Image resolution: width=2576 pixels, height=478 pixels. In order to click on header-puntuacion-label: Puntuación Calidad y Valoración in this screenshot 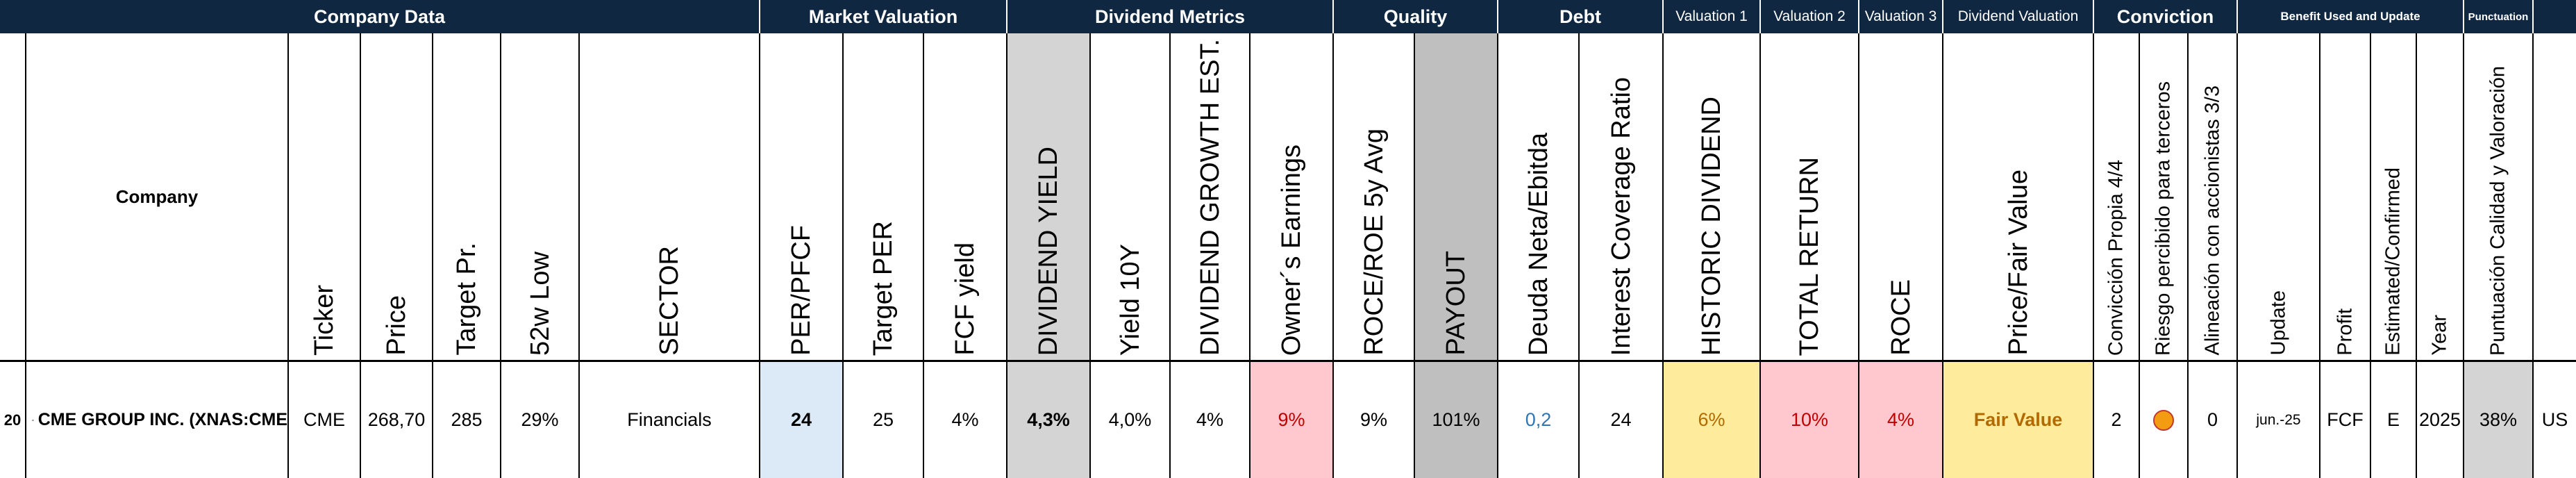, I will do `click(2497, 210)`.